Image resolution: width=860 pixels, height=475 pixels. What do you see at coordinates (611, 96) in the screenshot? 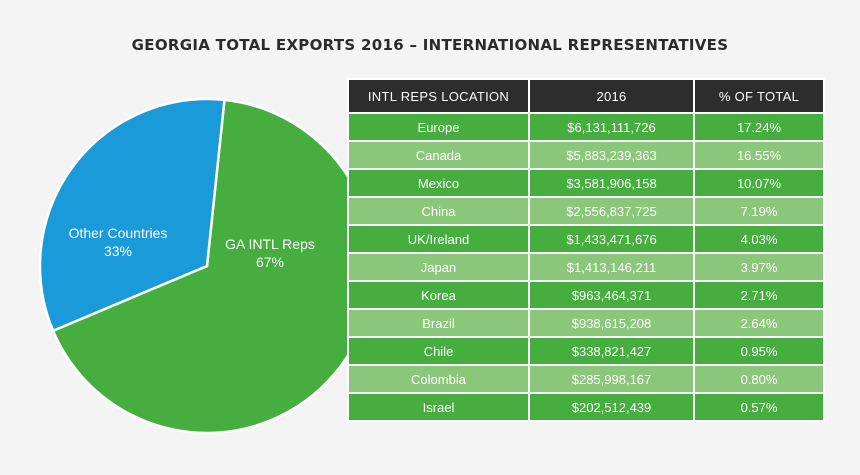
I see `col-header-year: 2016` at bounding box center [611, 96].